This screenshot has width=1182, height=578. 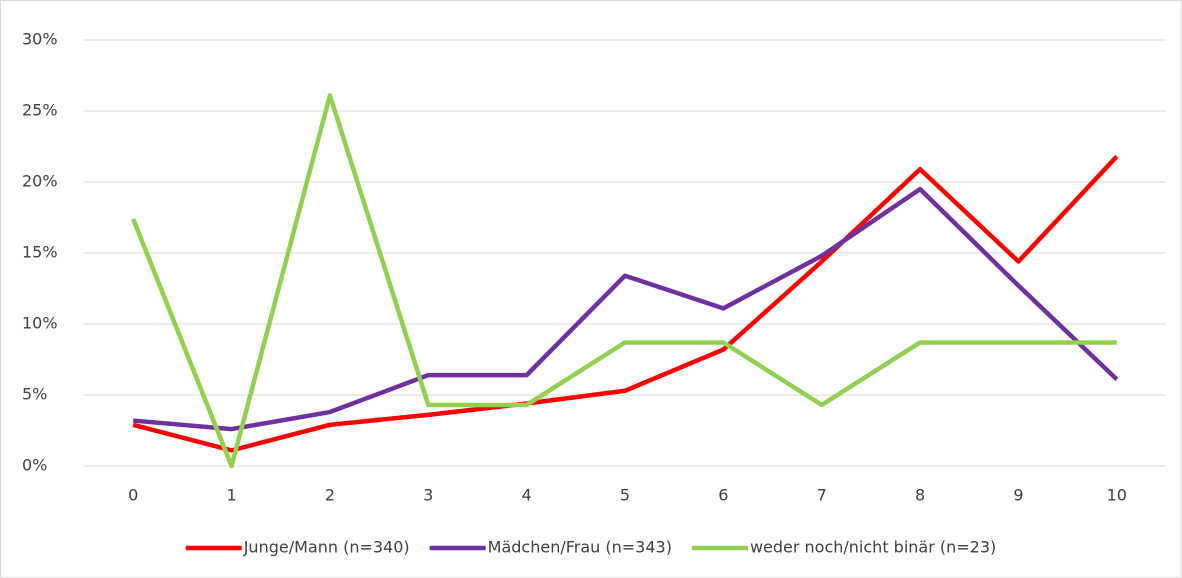 What do you see at coordinates (40, 110) in the screenshot?
I see `y-tick-label: 25%` at bounding box center [40, 110].